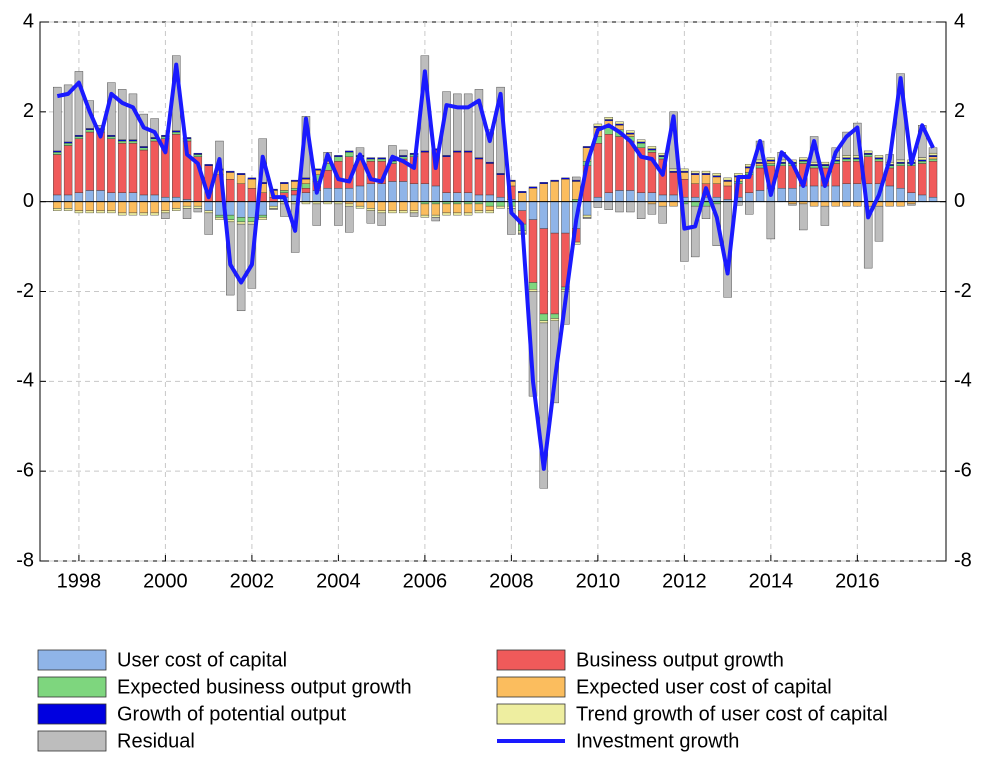  Describe the element at coordinates (25, 291) in the screenshot. I see `y-tick-label: -2` at that location.